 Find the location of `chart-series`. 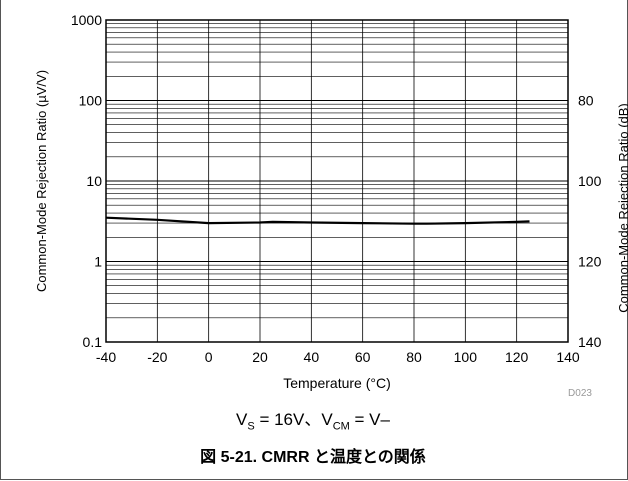

chart-series is located at coordinates (317, 220).